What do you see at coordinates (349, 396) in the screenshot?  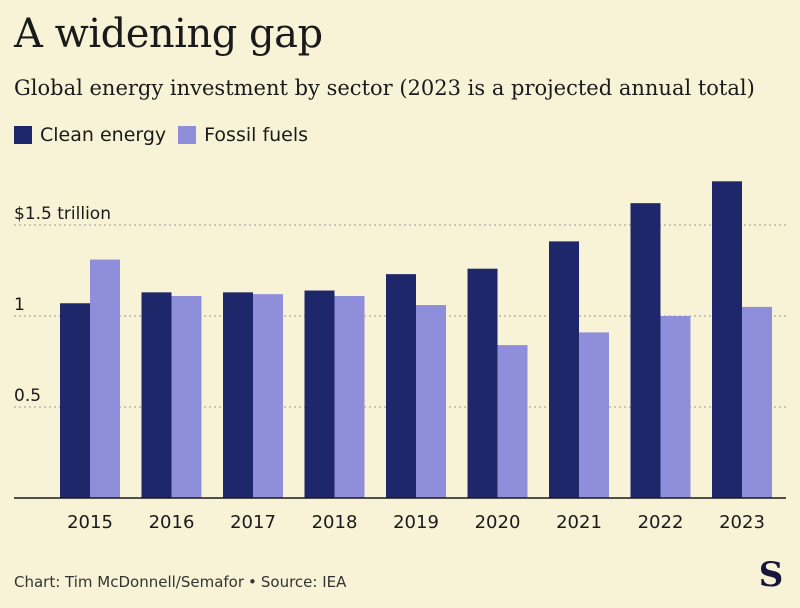 I see `bar-fossil-2018` at bounding box center [349, 396].